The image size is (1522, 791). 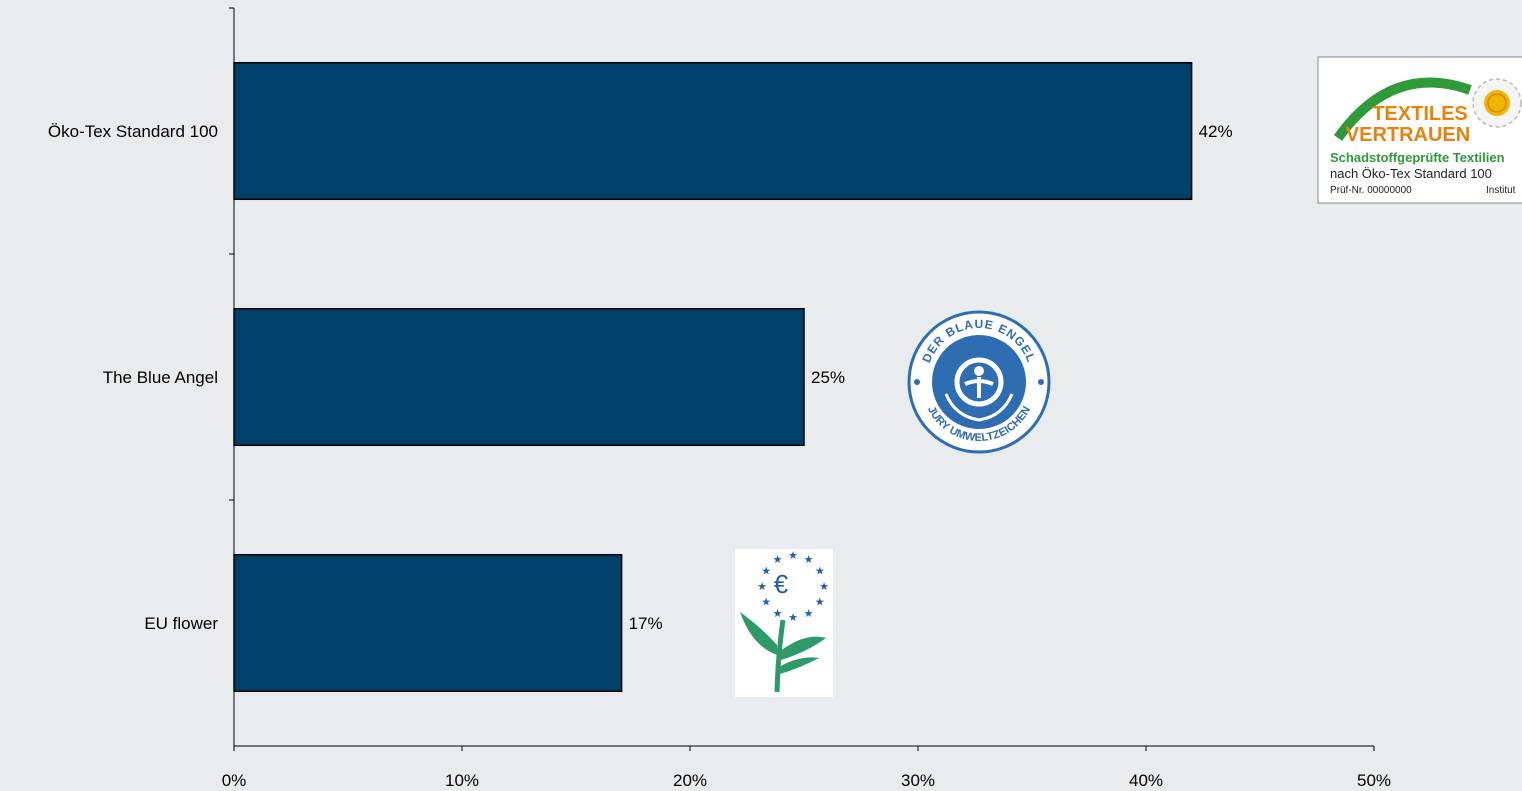 What do you see at coordinates (758, 633) in the screenshot?
I see `eu-leaf-left-icon` at bounding box center [758, 633].